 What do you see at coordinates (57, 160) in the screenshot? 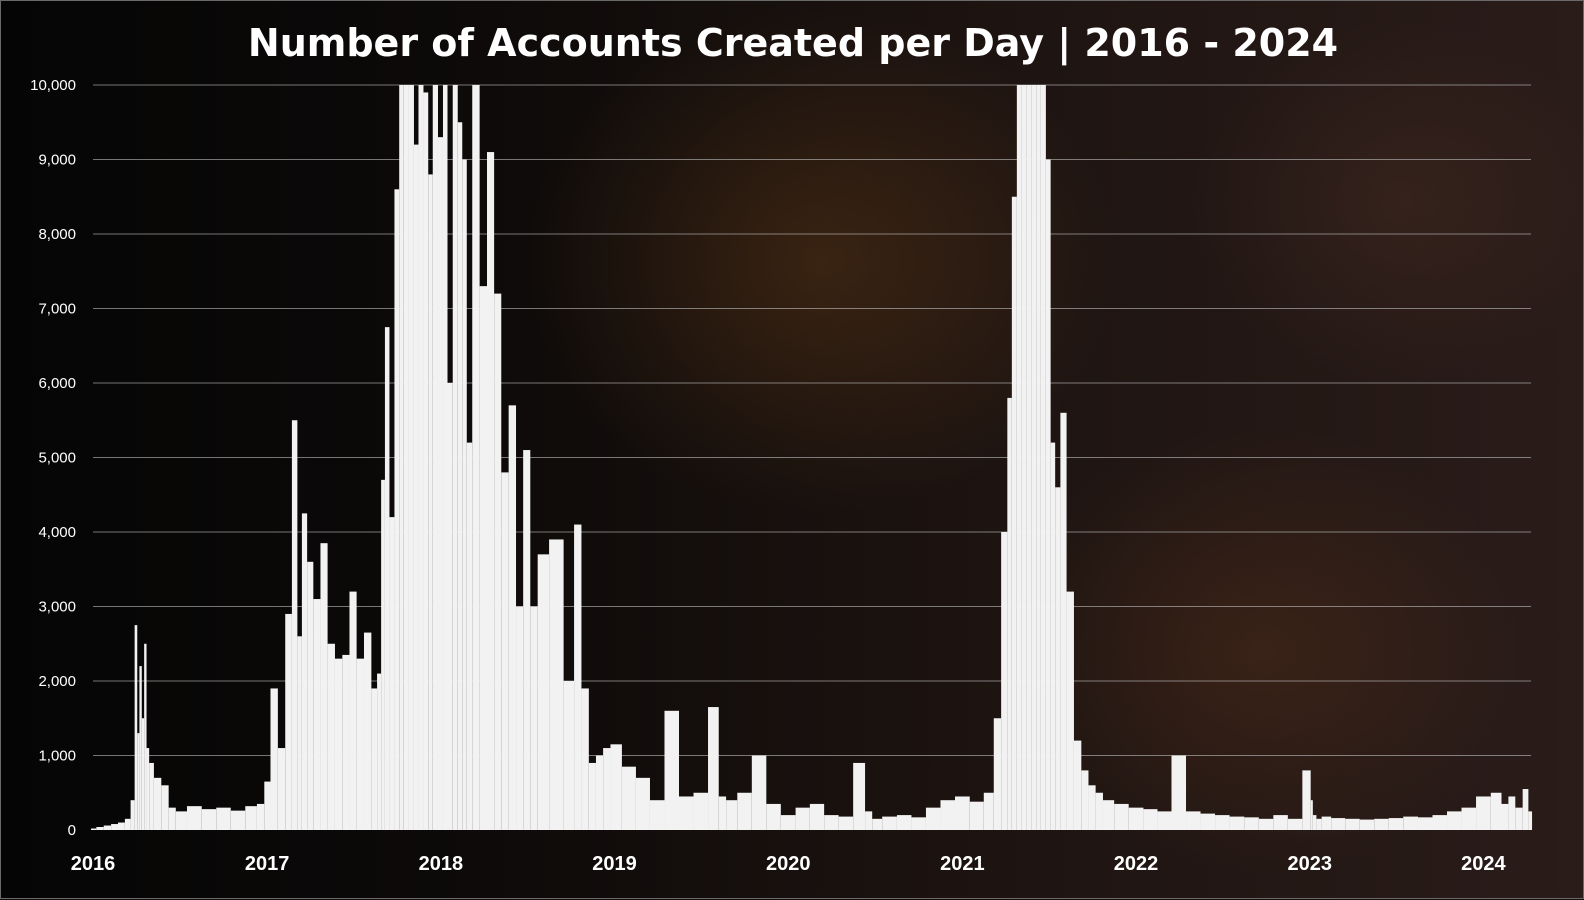
I see `y-tick-label: 9,000` at bounding box center [57, 160].